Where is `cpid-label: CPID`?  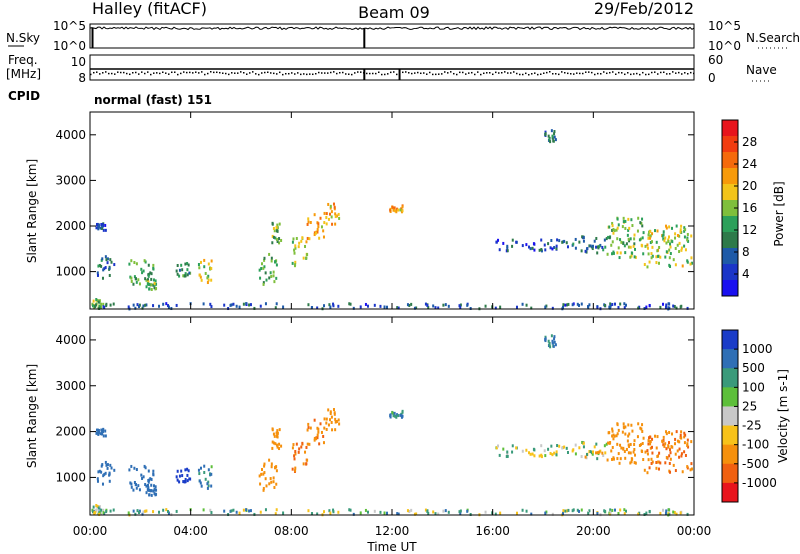
cpid-label: CPID is located at coordinates (24, 96).